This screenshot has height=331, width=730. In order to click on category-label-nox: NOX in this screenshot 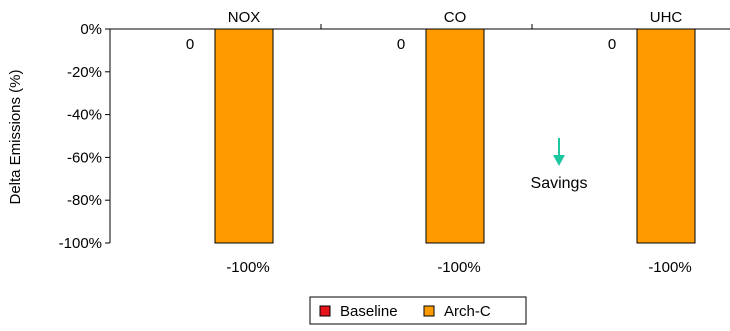, I will do `click(244, 17)`.